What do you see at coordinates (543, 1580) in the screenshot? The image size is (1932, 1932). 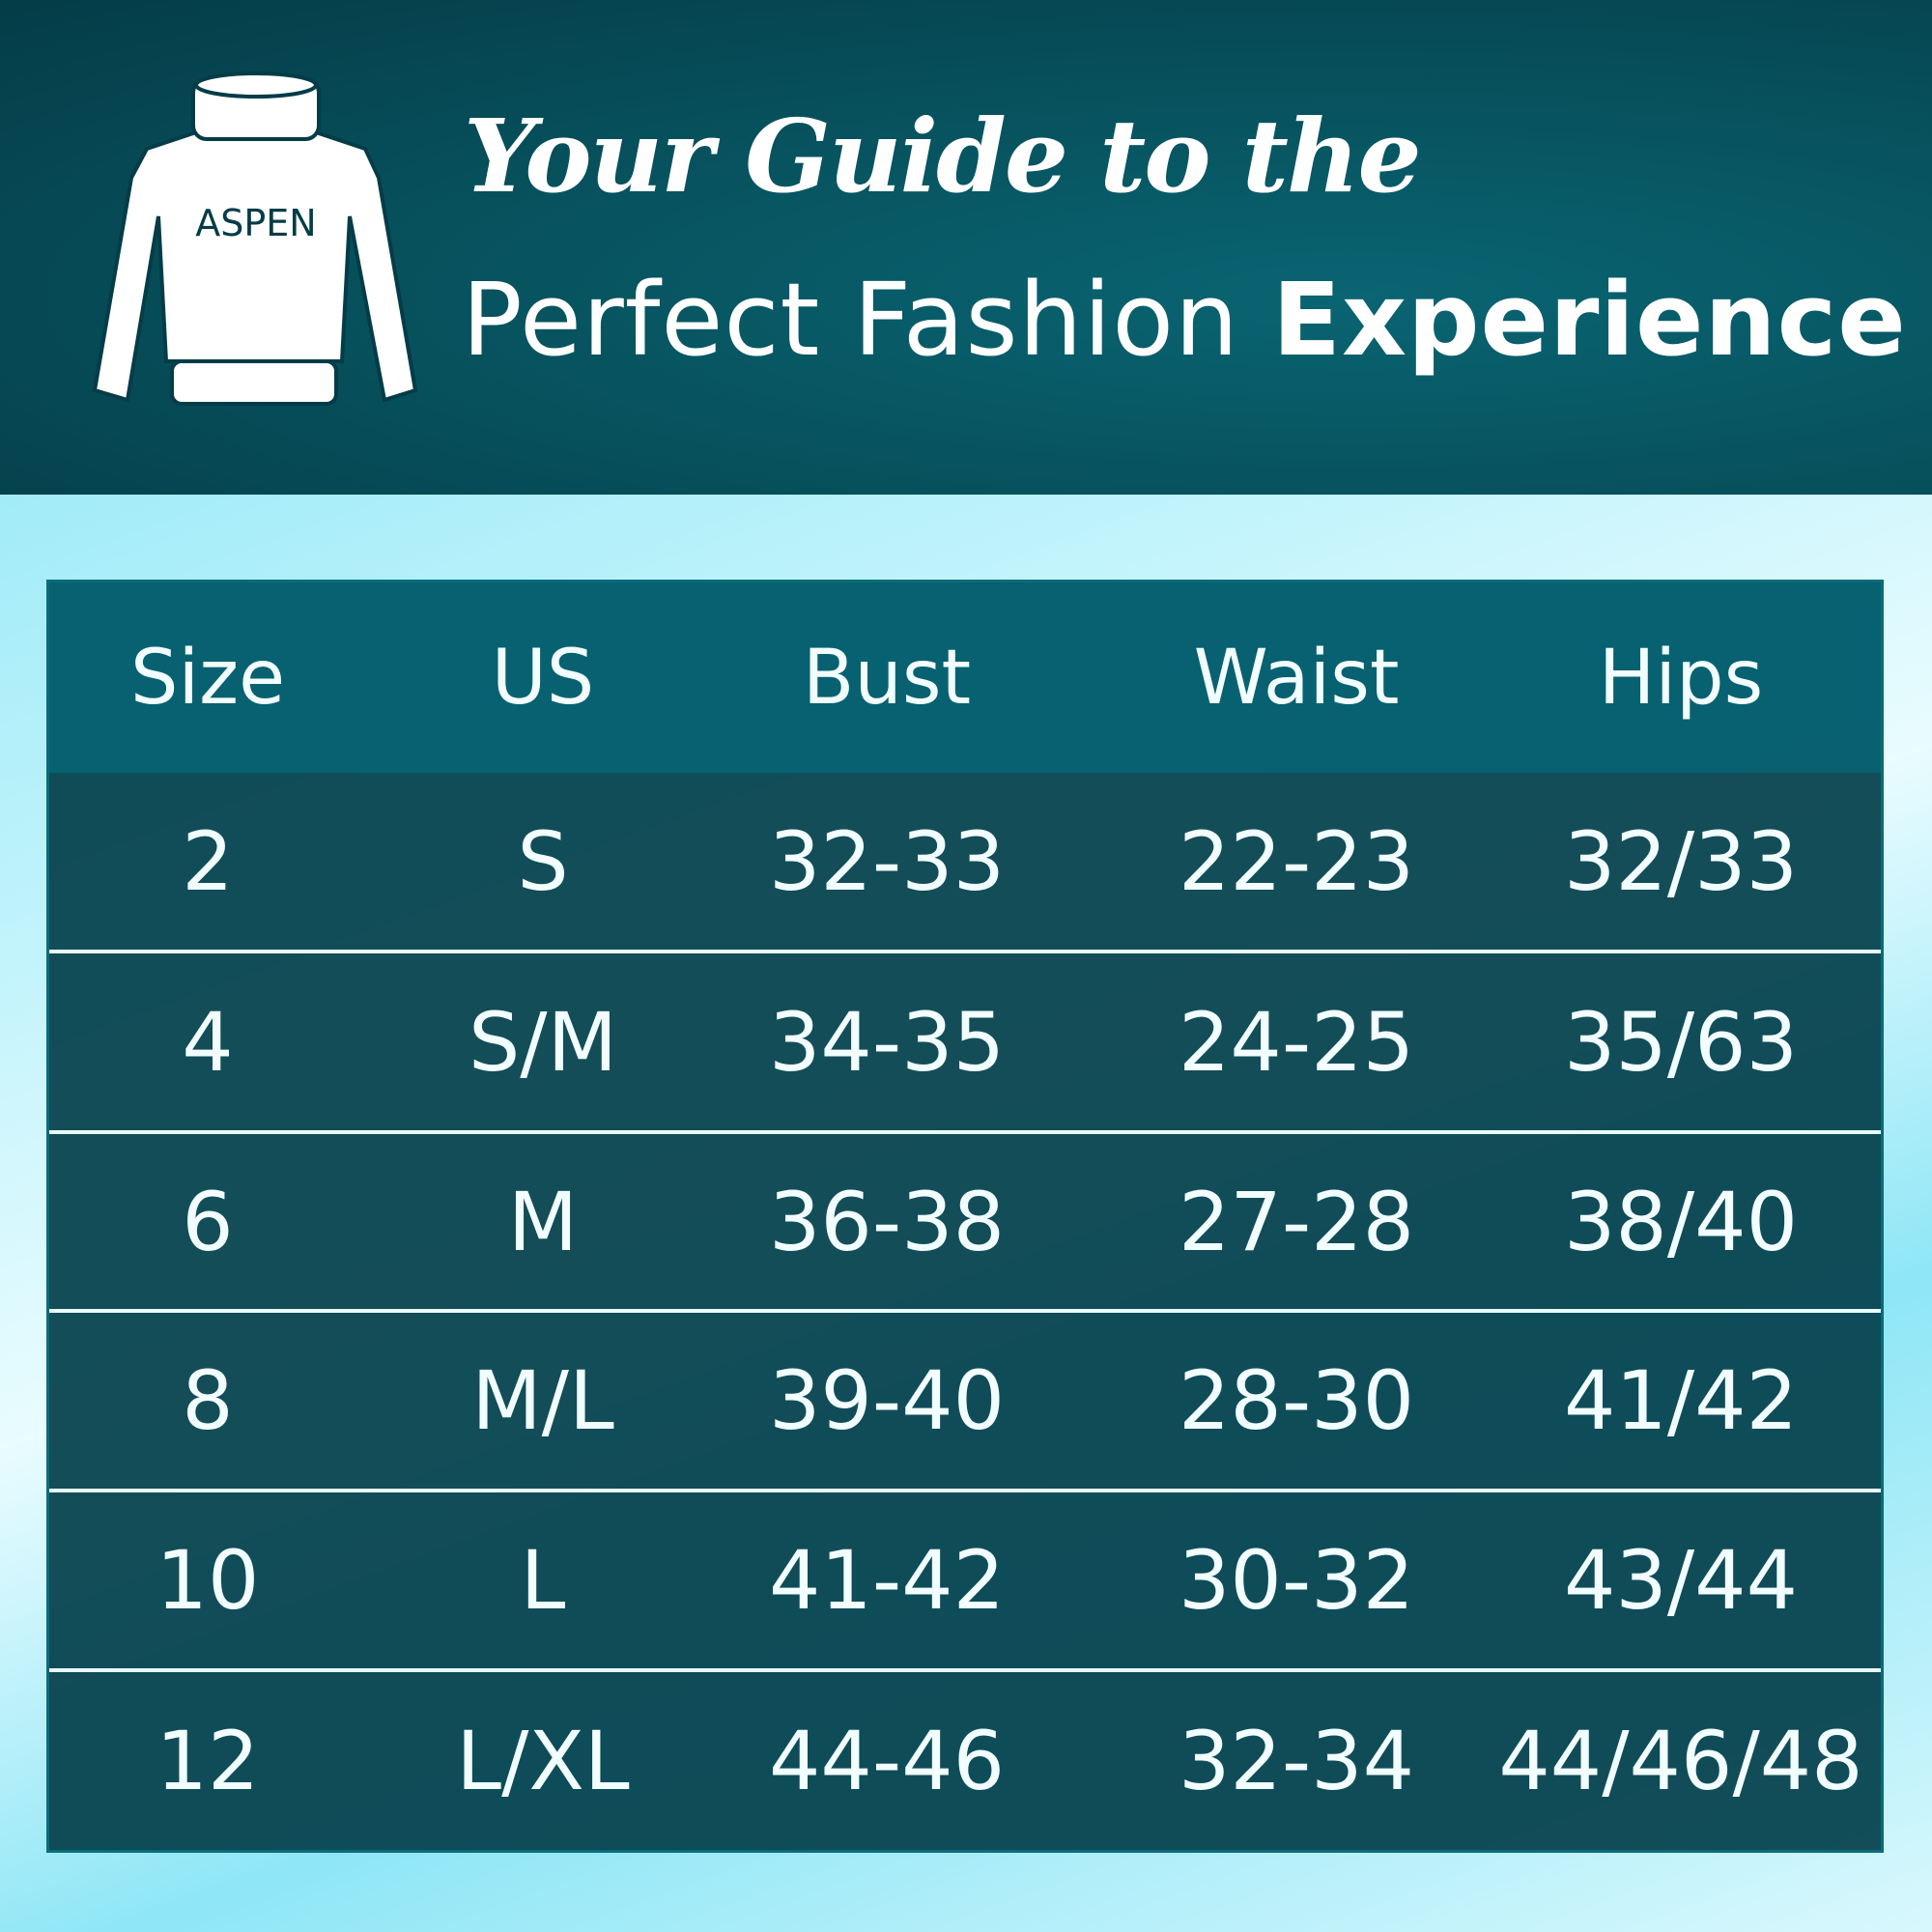 I see `cell-us: L` at bounding box center [543, 1580].